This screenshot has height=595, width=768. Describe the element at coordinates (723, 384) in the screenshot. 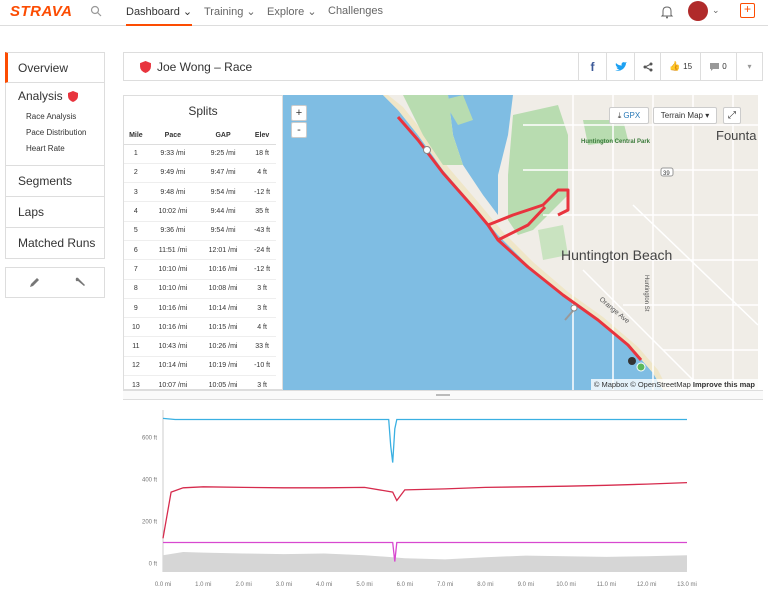

I see `improve-map-link: Improve this map` at that location.